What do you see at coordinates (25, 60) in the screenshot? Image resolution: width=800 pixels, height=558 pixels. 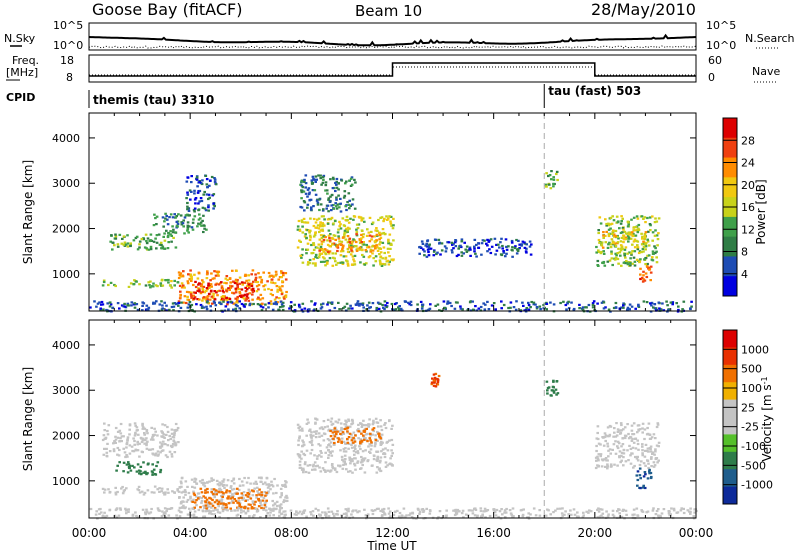 I see `freq-label-1: Freq.` at bounding box center [25, 60].